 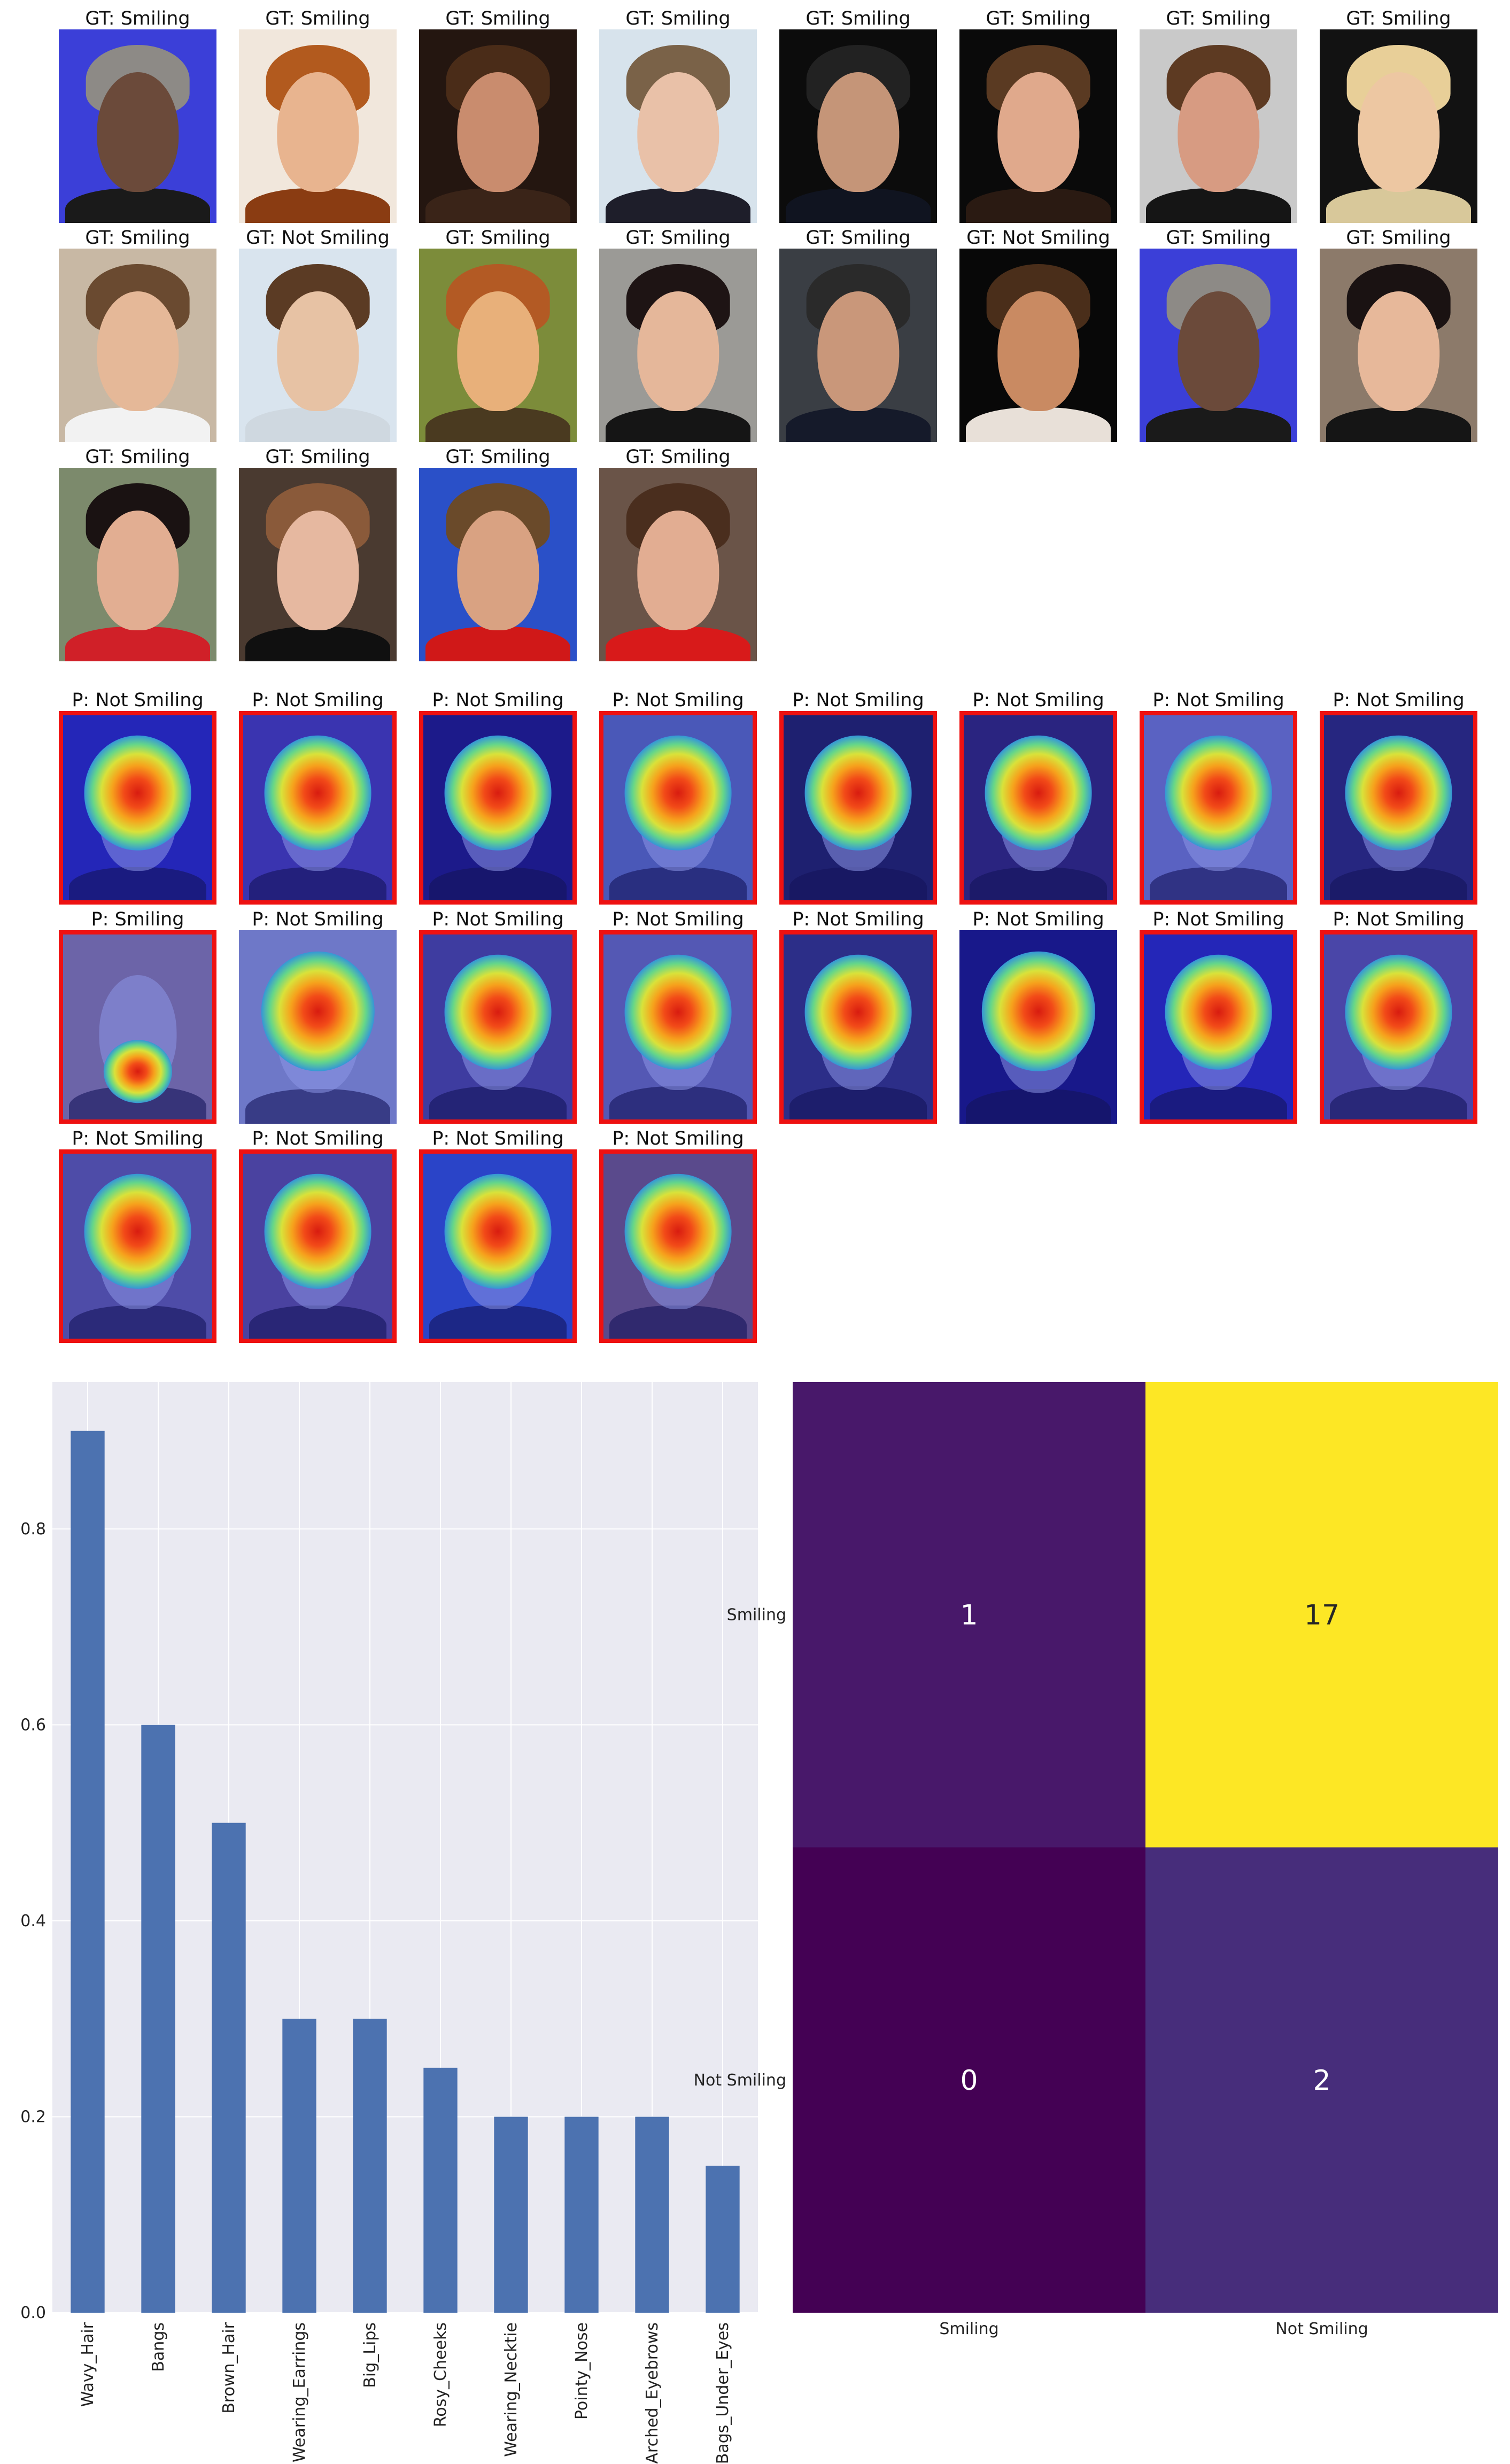 I want to click on y-tick-label: 0.4, so click(x=33, y=1921).